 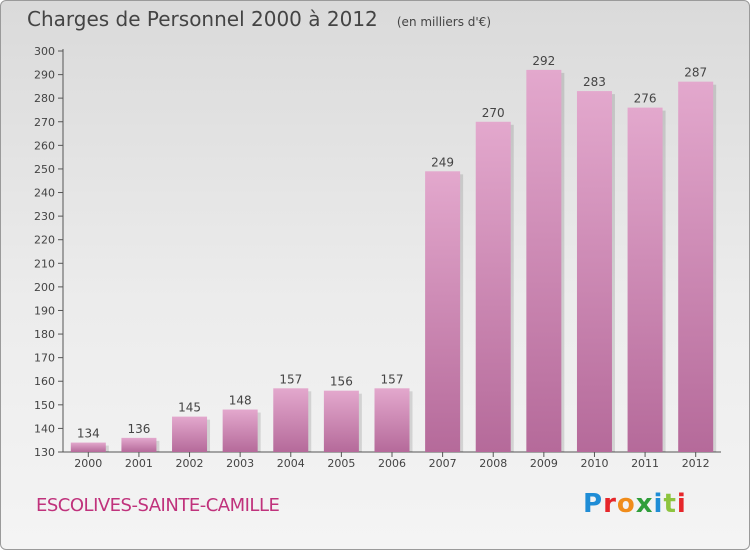 I want to click on y-tick-label: 240, so click(x=44, y=193).